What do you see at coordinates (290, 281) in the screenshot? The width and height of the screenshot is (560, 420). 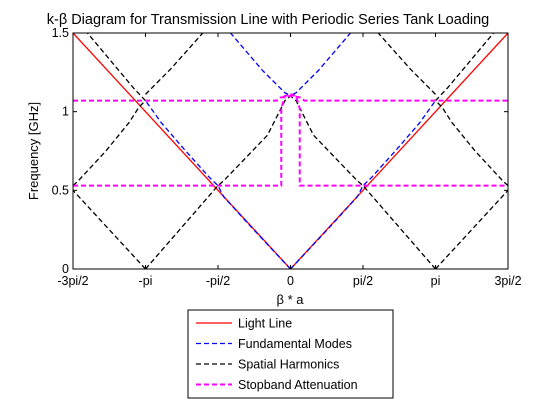 I see `x-tick-label: 0` at bounding box center [290, 281].